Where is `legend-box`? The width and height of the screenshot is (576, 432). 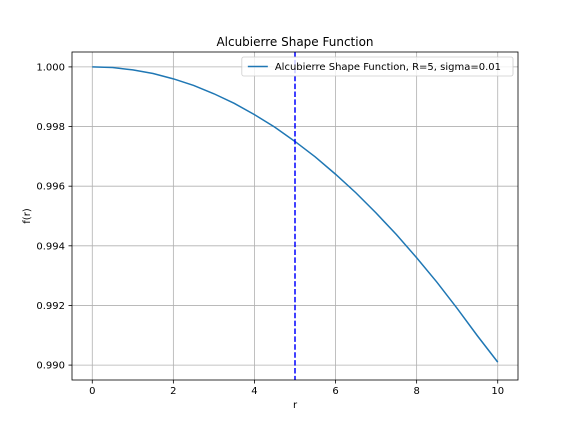 legend-box is located at coordinates (377, 66).